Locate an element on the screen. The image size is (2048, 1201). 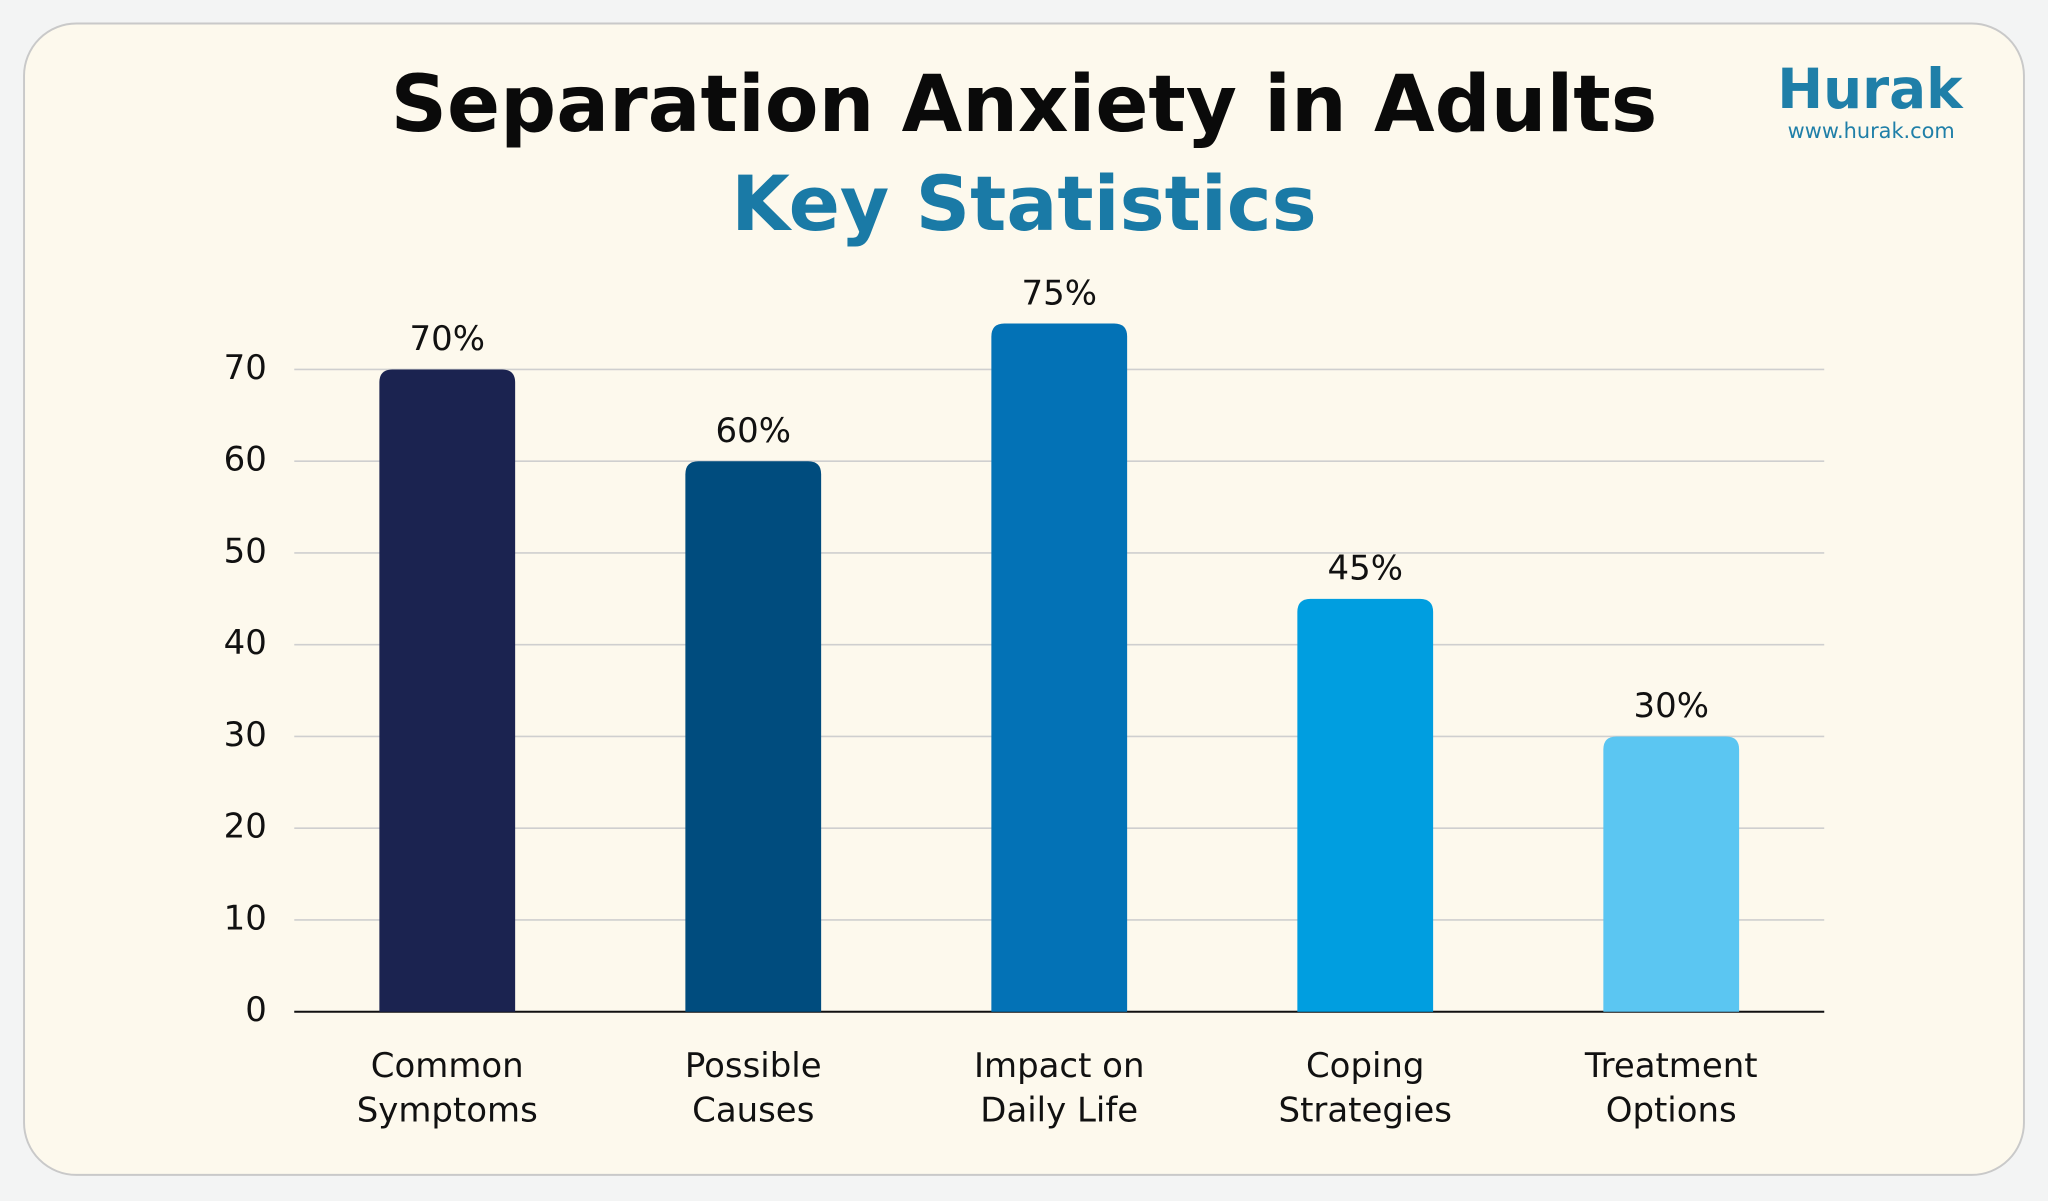
x-tick-label: Treatment Options is located at coordinates (1671, 1088).